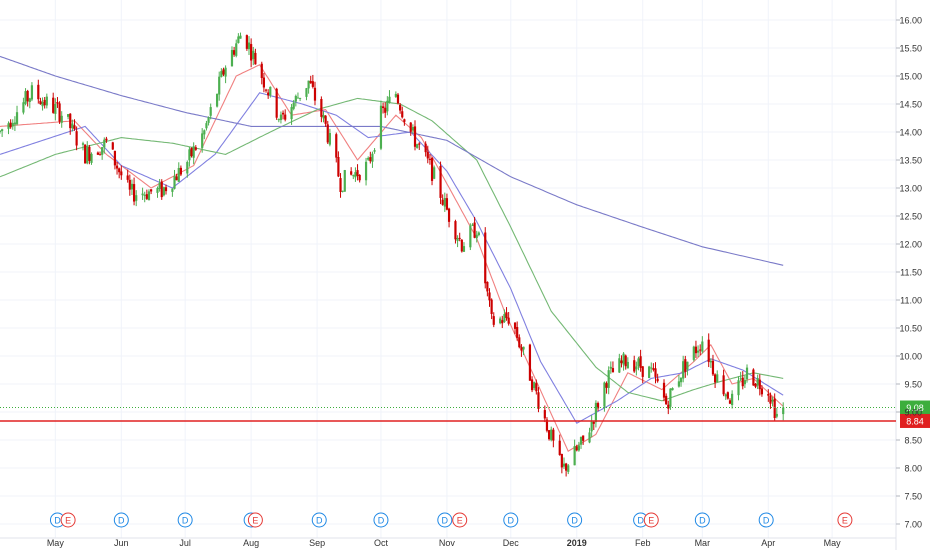  I want to click on price-tick-label: 16.00, so click(910, 21).